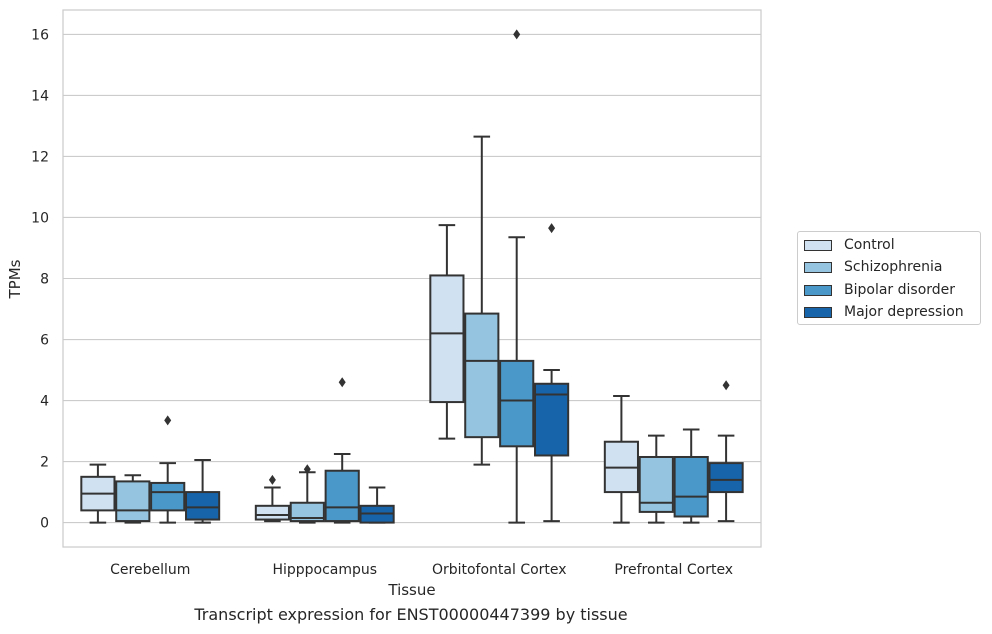 The width and height of the screenshot is (992, 634). I want to click on y-tick-label: 2, so click(44, 463).